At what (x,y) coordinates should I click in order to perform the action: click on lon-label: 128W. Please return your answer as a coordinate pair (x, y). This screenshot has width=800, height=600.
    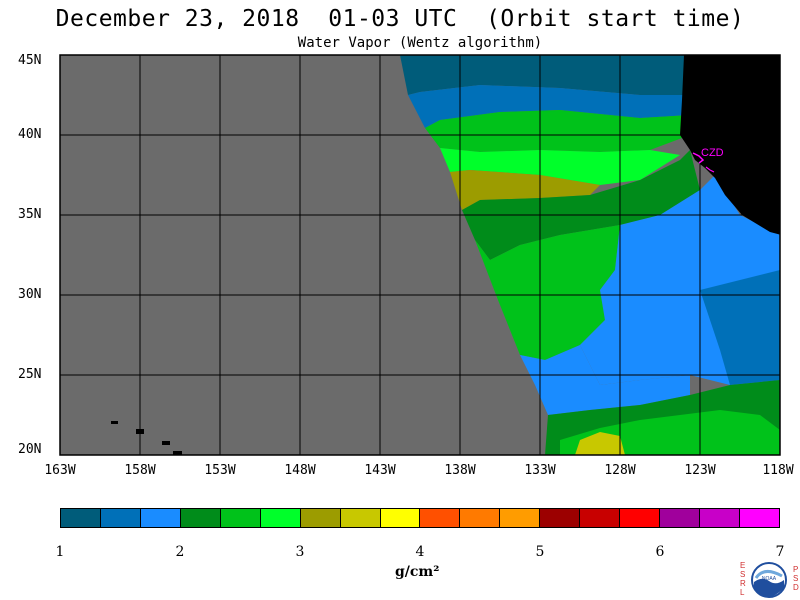
    Looking at the image, I should click on (620, 470).